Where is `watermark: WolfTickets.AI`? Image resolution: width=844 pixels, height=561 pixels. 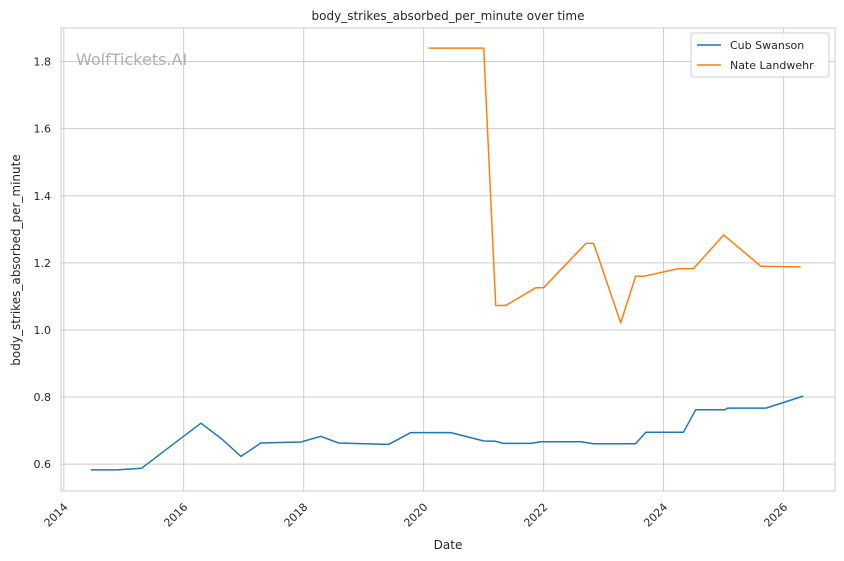 watermark: WolfTickets.AI is located at coordinates (131, 59).